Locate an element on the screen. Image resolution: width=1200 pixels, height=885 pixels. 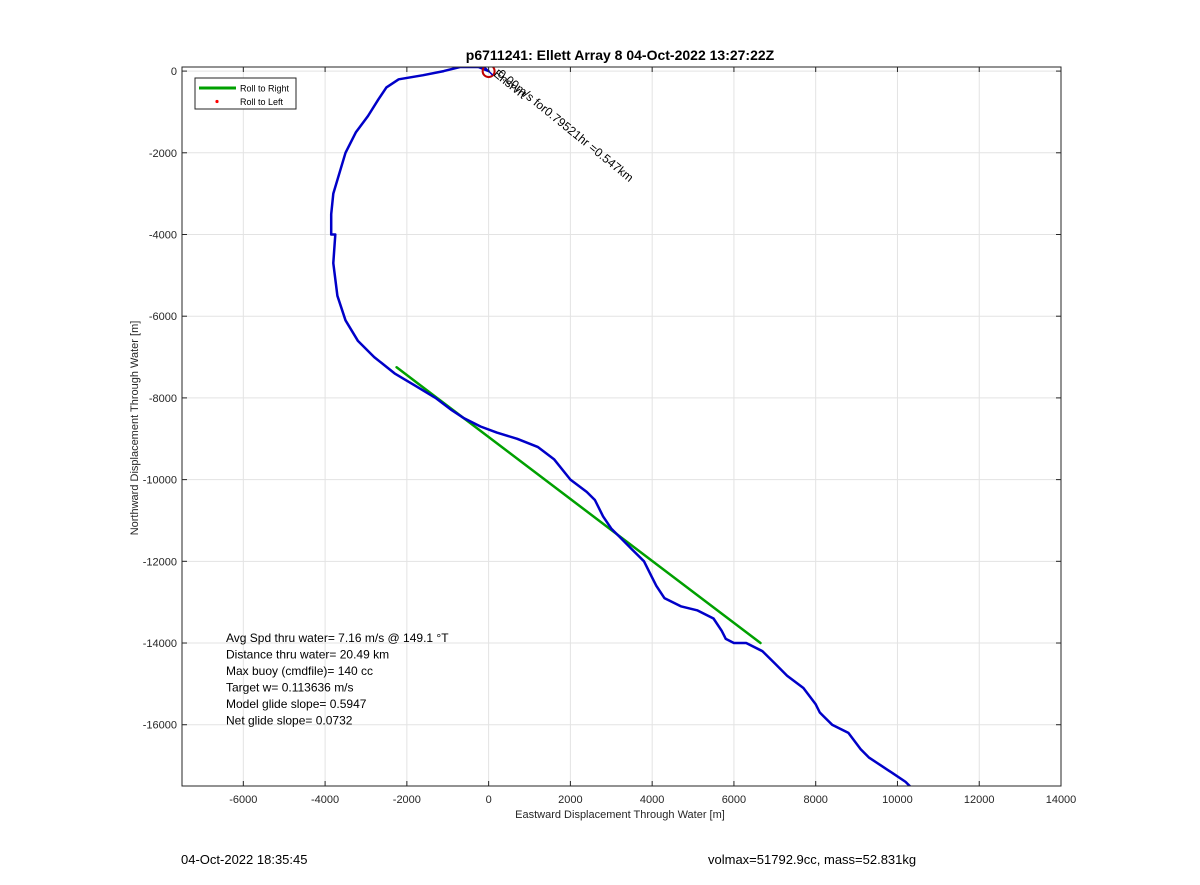
y-tick-label: -4000 is located at coordinates (163, 235).